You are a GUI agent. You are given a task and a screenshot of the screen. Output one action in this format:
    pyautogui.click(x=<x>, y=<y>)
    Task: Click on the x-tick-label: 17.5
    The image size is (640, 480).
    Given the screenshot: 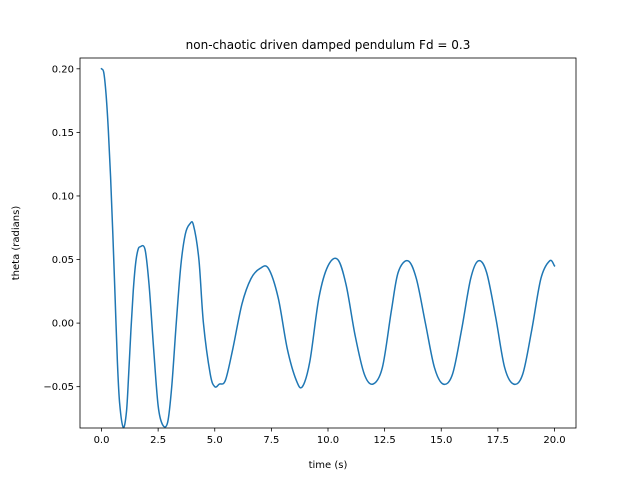 What is the action you would take?
    pyautogui.click(x=498, y=440)
    